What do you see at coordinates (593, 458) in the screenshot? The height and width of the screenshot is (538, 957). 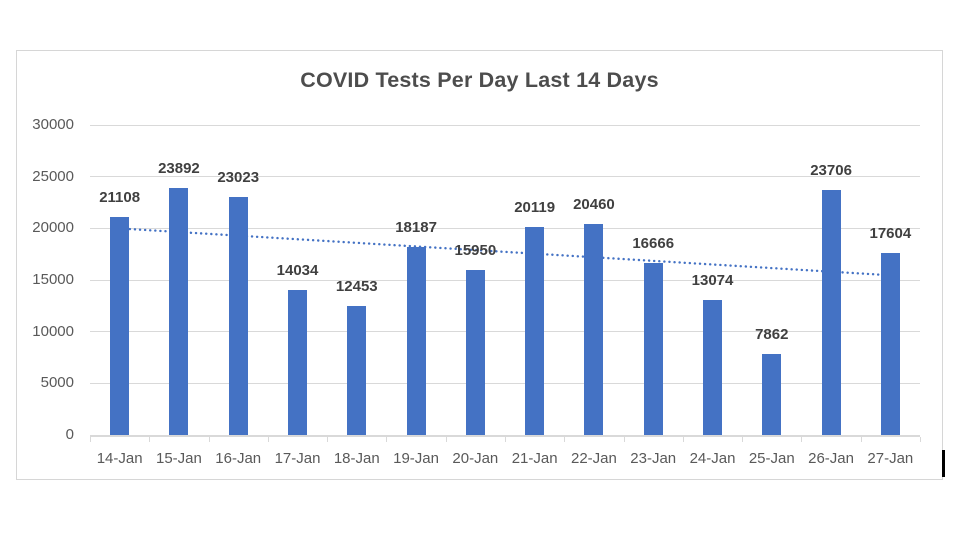 I see `x-tick-label: 22-Jan` at bounding box center [593, 458].